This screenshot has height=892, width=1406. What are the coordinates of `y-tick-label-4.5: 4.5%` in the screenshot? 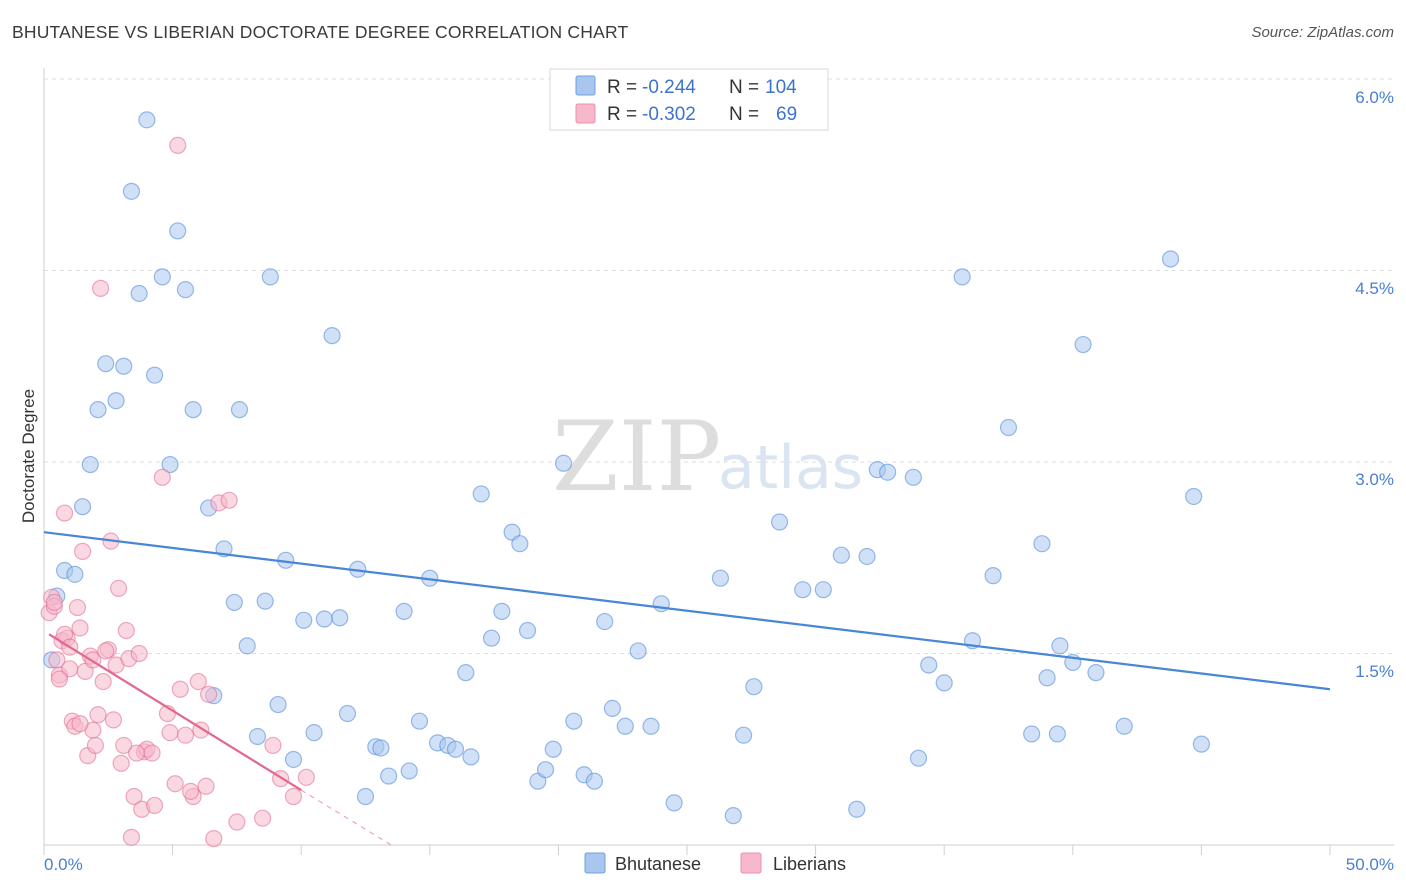 It's located at (1374, 288).